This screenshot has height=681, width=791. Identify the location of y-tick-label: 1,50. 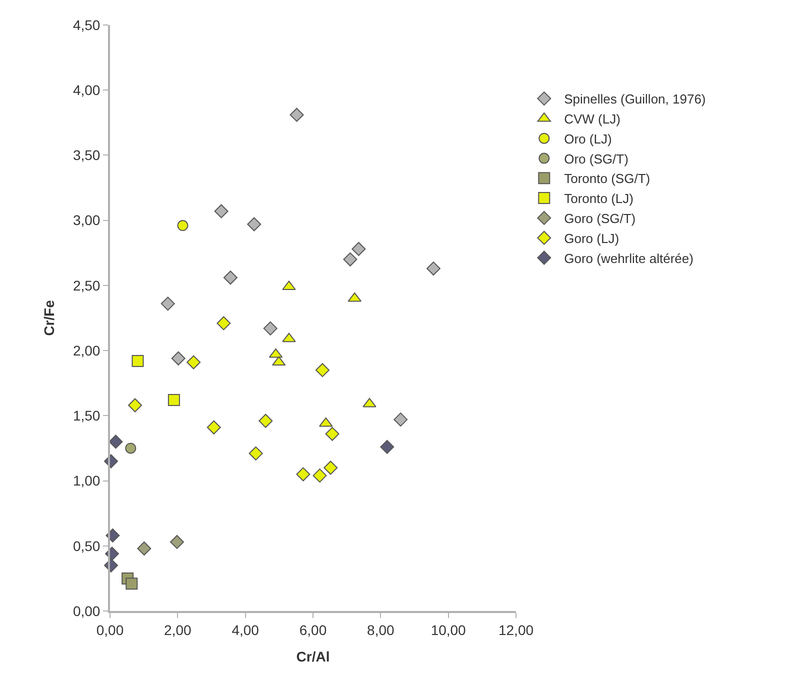
(86, 416).